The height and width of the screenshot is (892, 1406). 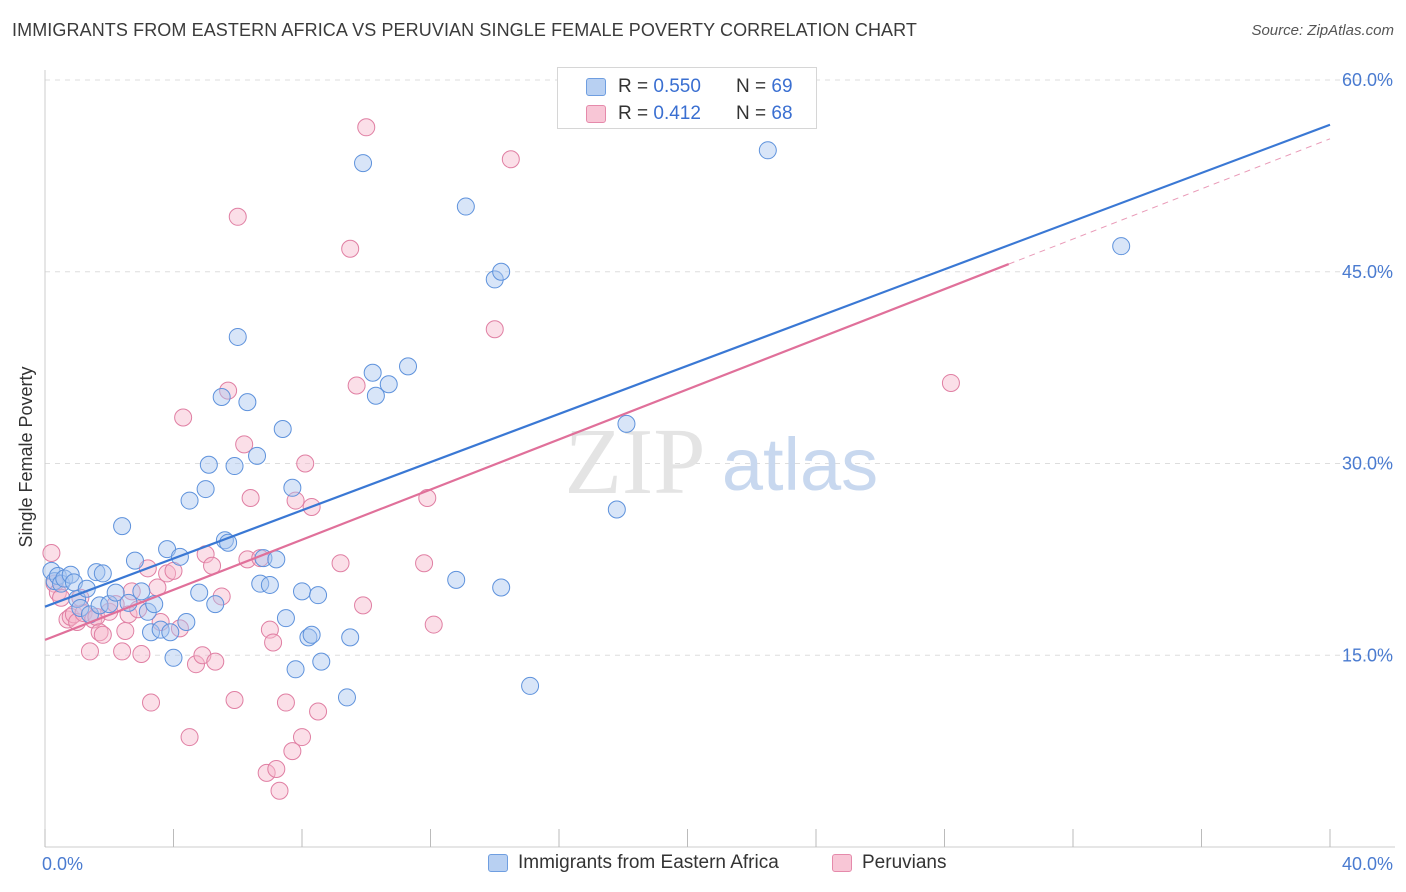 I want to click on pink-swatch, so click(x=596, y=114).